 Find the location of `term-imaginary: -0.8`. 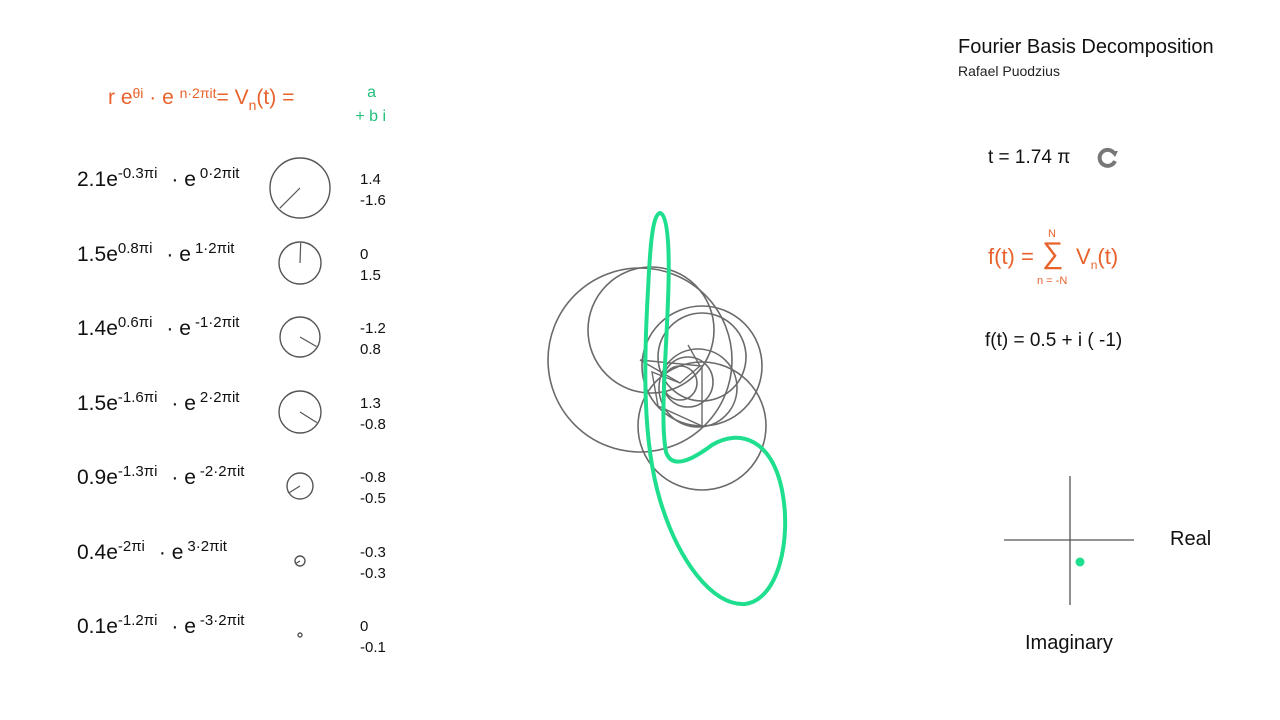

term-imaginary: -0.8 is located at coordinates (373, 424).